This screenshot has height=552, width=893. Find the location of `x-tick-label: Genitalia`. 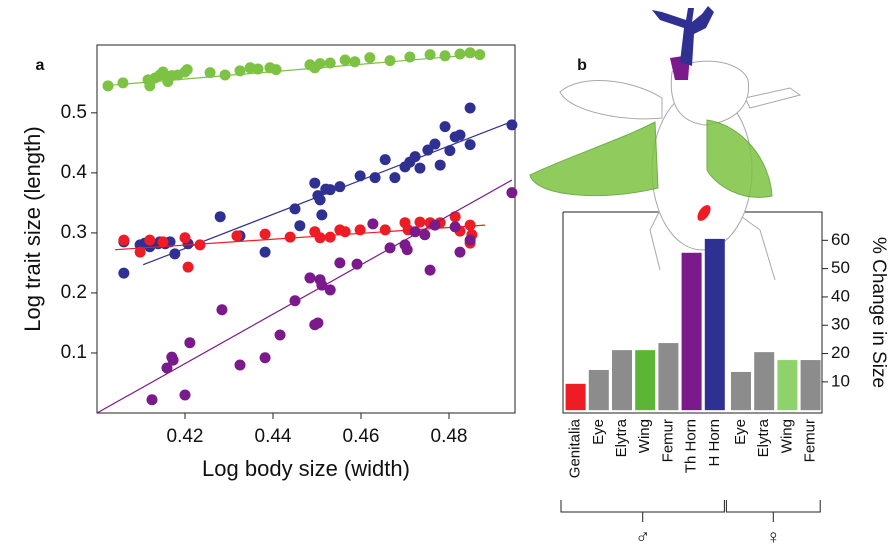

x-tick-label: Genitalia is located at coordinates (575, 448).